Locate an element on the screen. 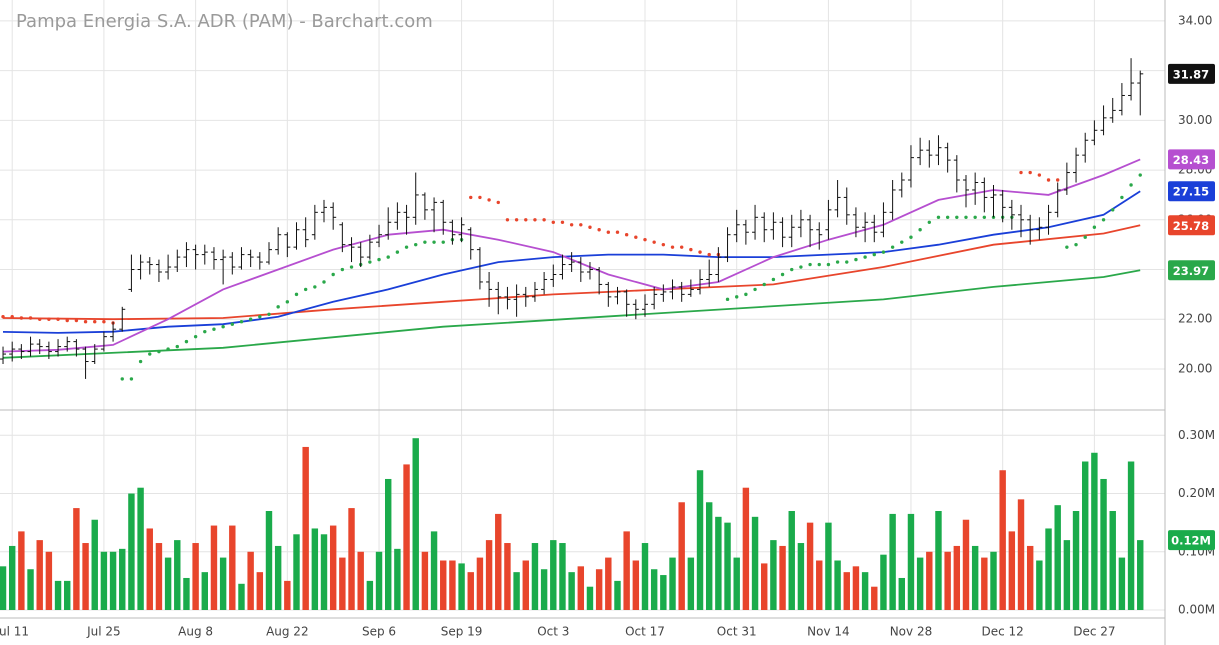 This screenshot has width=1219, height=645. moving-average-line is located at coordinates (571, 314).